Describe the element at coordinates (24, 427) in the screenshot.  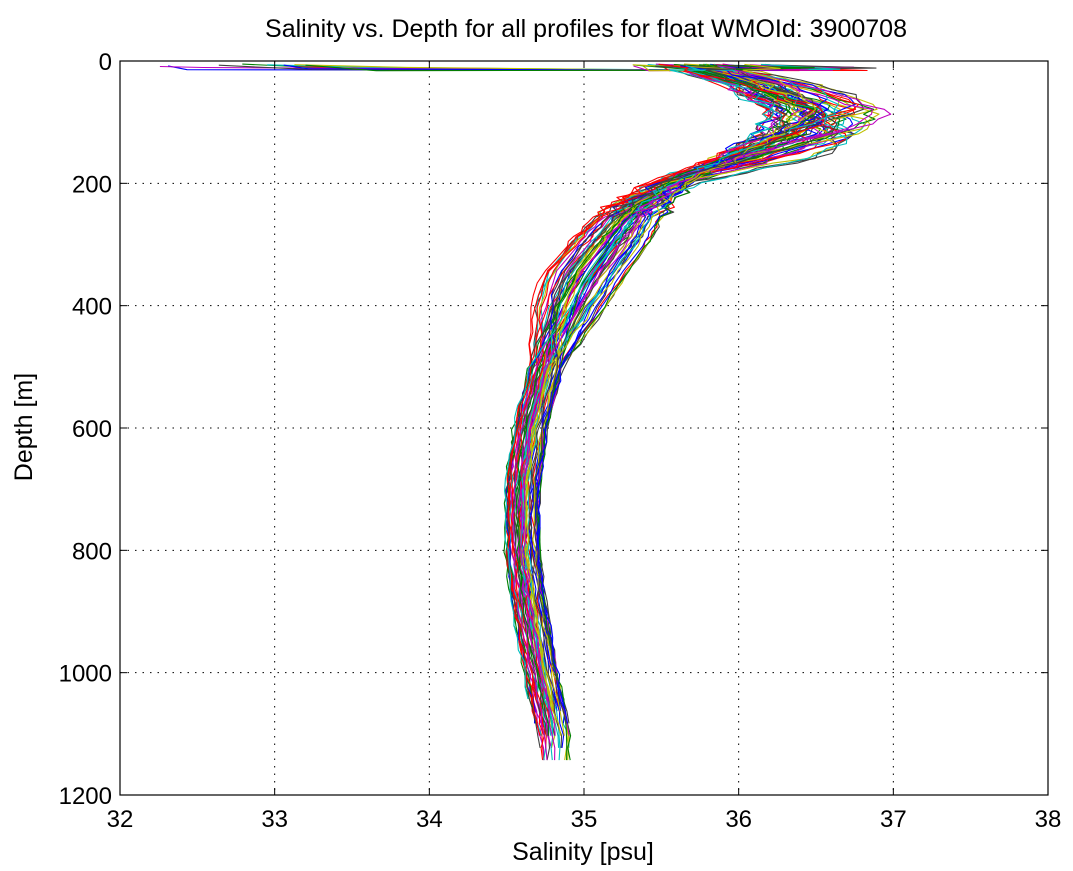
I see `y-axis-label: Depth [m]` at that location.